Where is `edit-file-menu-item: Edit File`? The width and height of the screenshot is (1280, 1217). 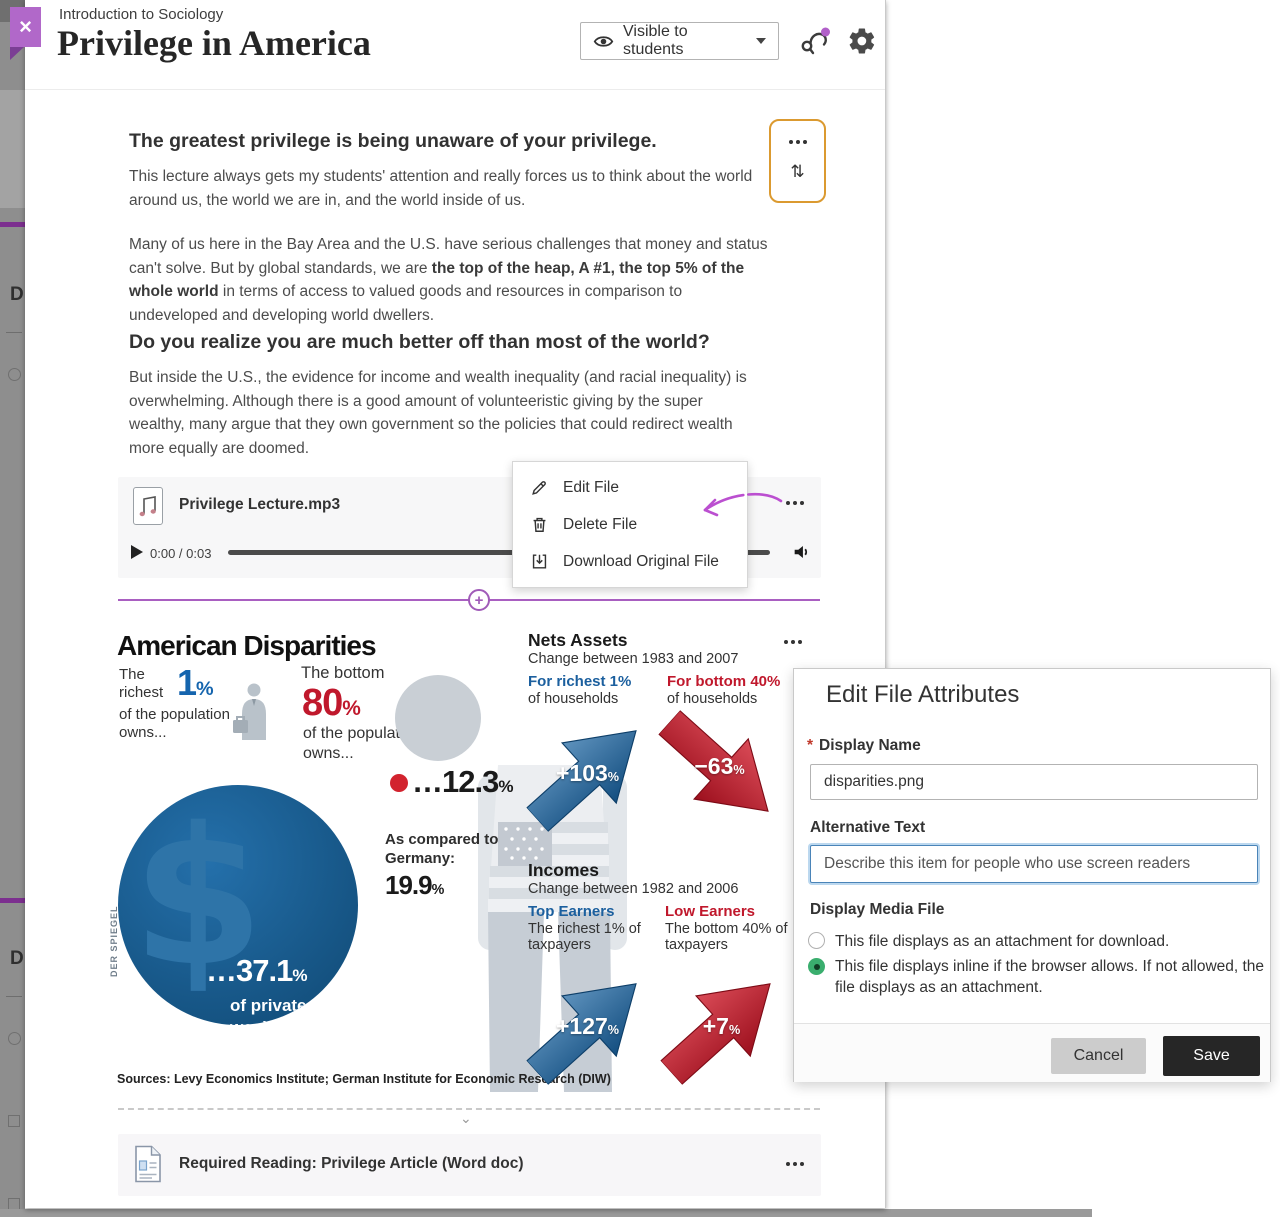
edit-file-menu-item: Edit File is located at coordinates (630, 487).